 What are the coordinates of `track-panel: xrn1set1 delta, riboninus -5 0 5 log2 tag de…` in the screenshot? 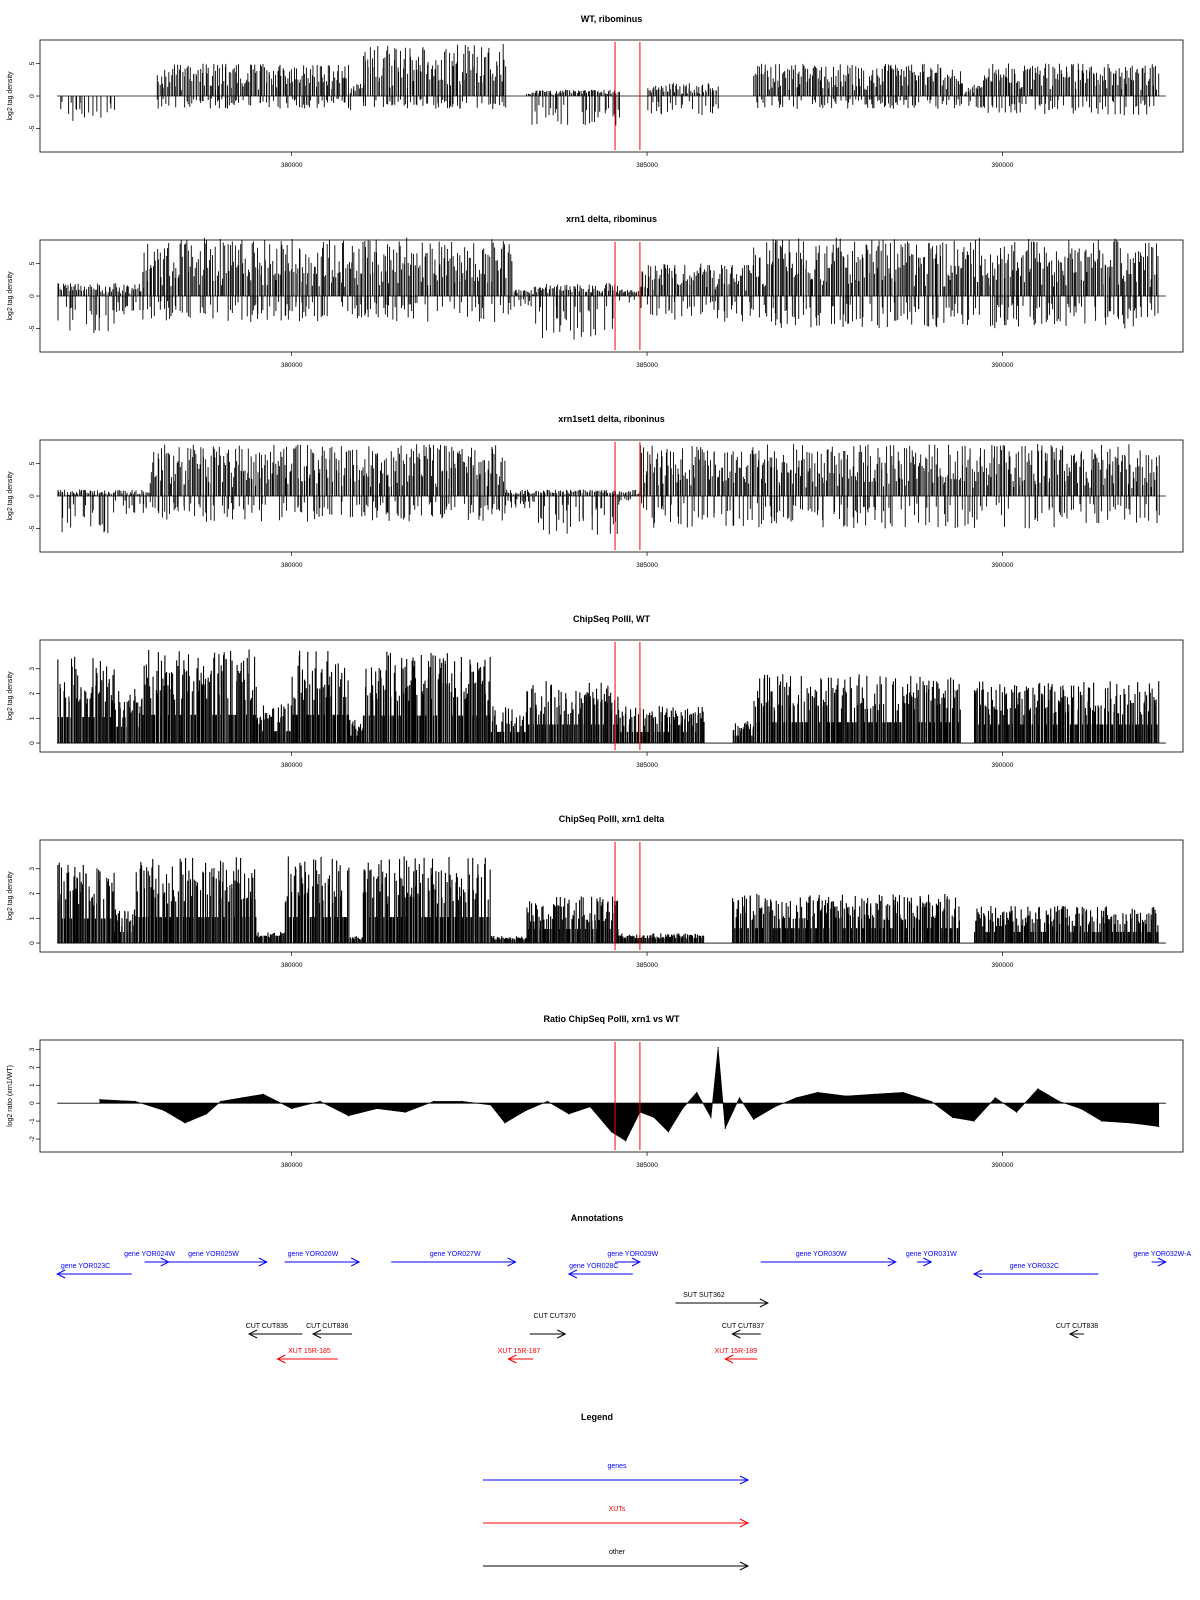 It's located at (595, 491).